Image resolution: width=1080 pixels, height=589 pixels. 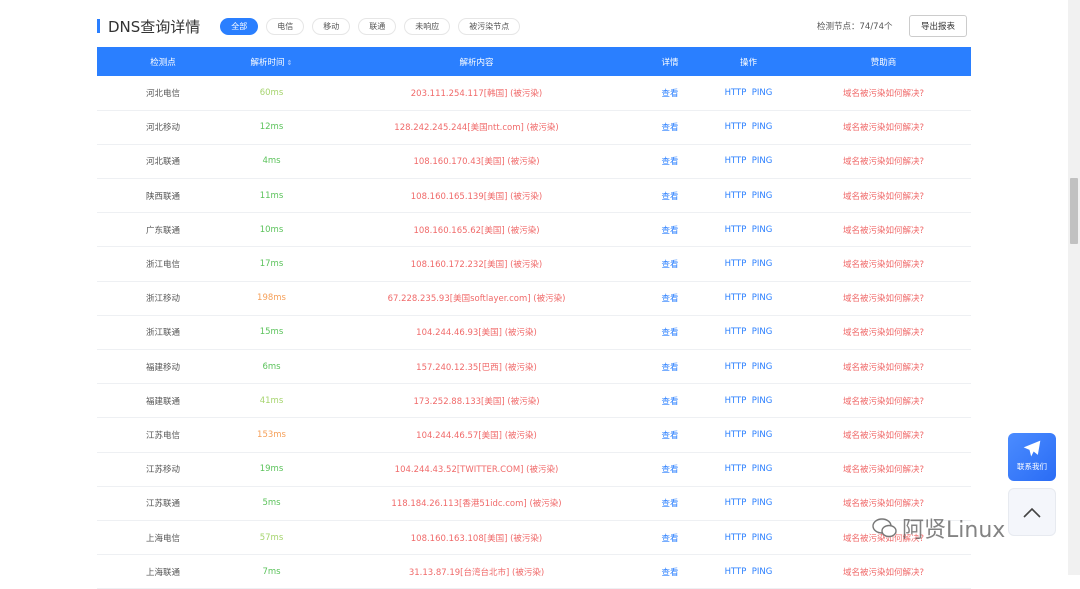 What do you see at coordinates (162, 128) in the screenshot?
I see `location: 河北移动` at bounding box center [162, 128].